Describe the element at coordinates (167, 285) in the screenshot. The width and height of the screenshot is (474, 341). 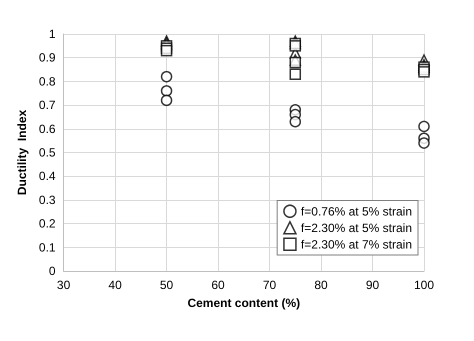
I see `x-tick-label: 50` at that location.